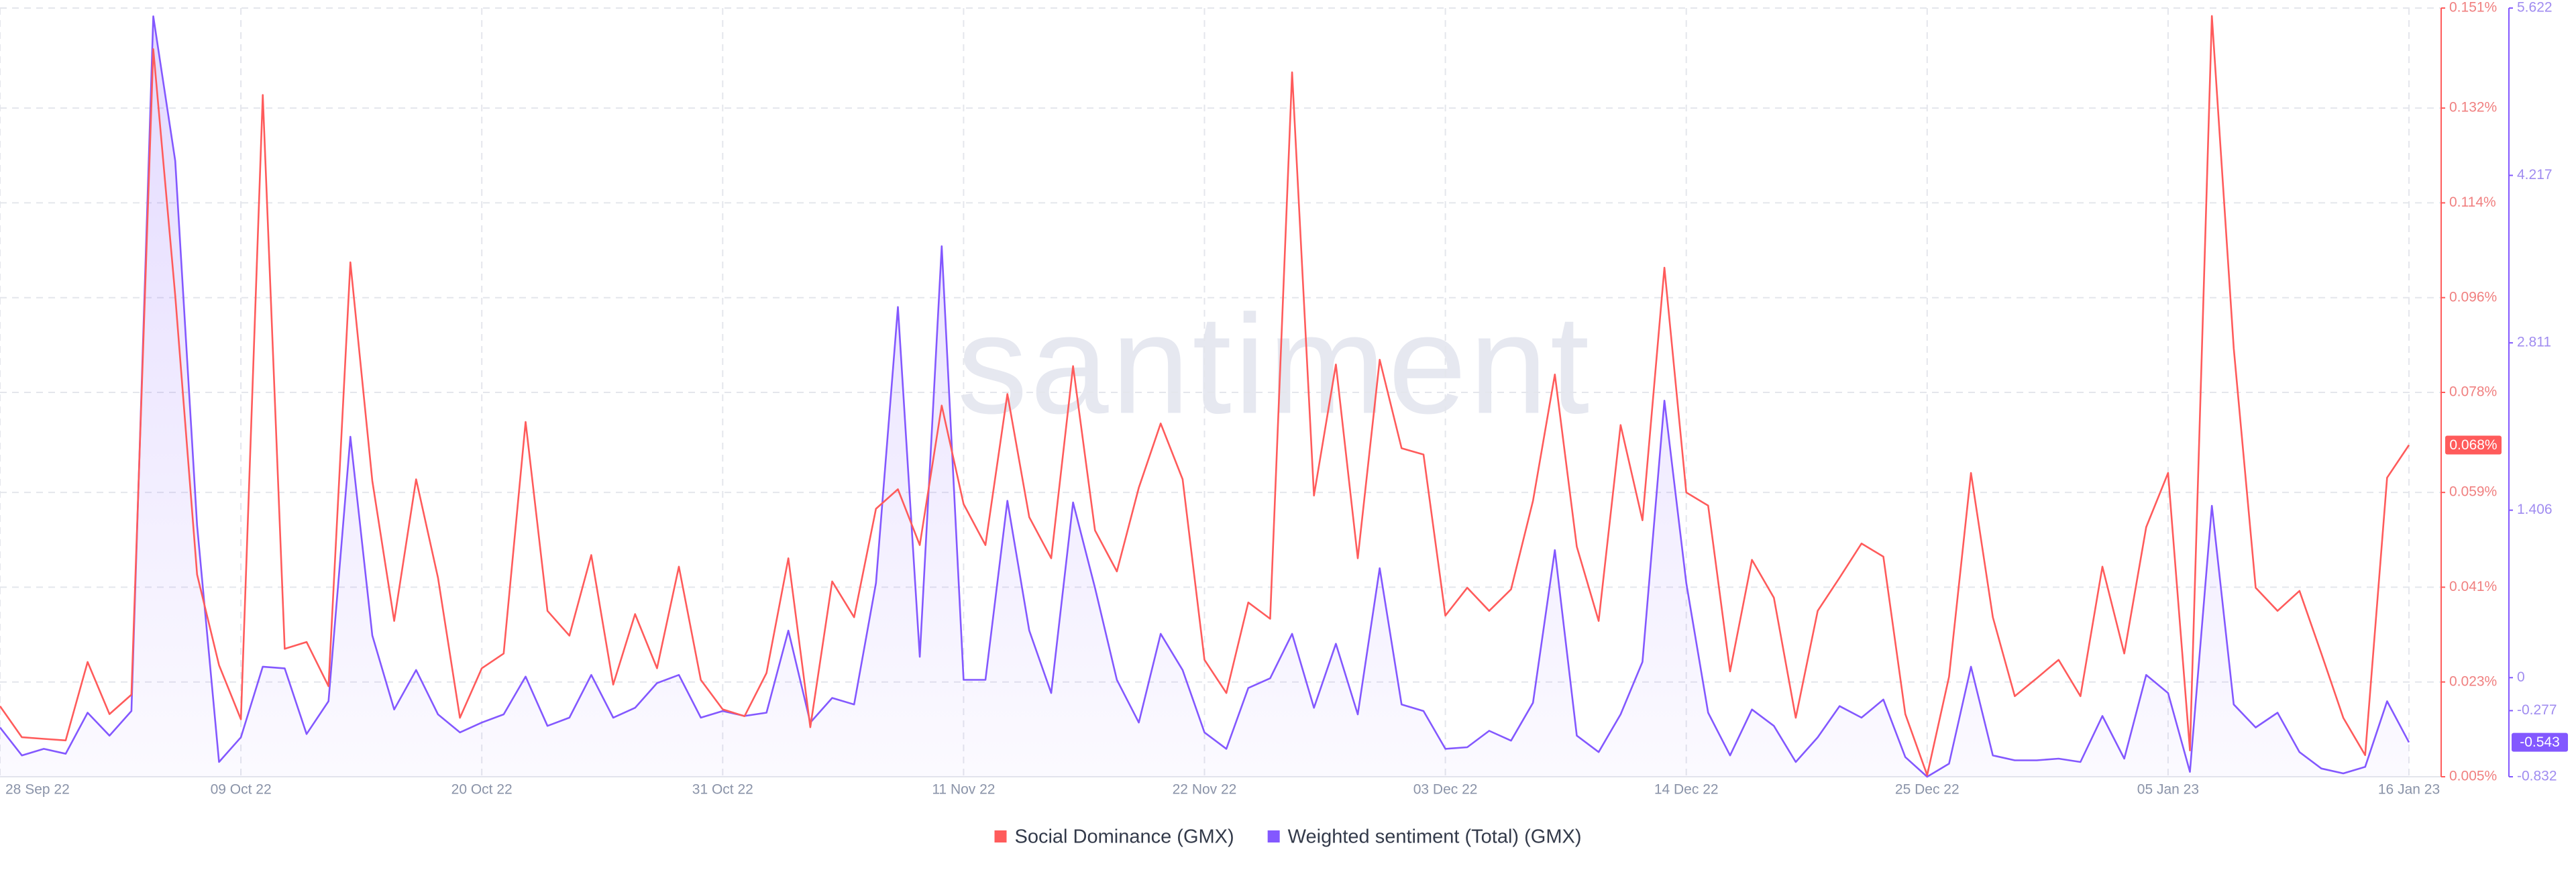 This screenshot has width=2576, height=872. I want to click on y-tick-label: 0.114%, so click(2472, 203).